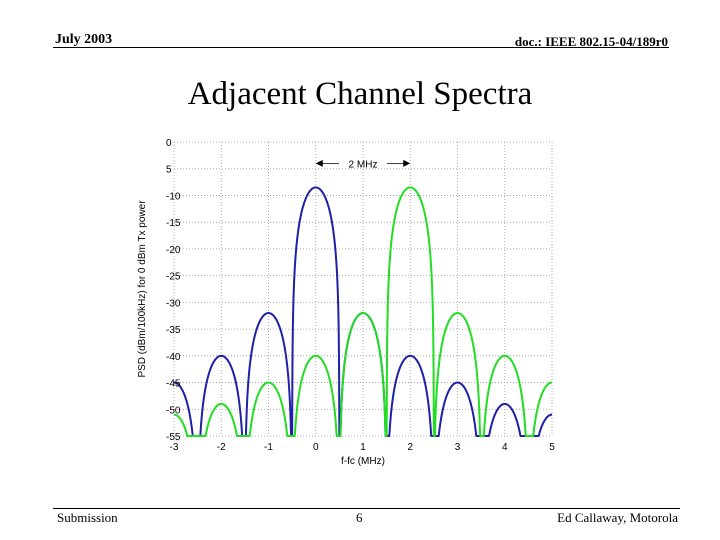 The width and height of the screenshot is (720, 540). What do you see at coordinates (617, 517) in the screenshot?
I see `footer-author: Ed Callaway, Motorola` at bounding box center [617, 517].